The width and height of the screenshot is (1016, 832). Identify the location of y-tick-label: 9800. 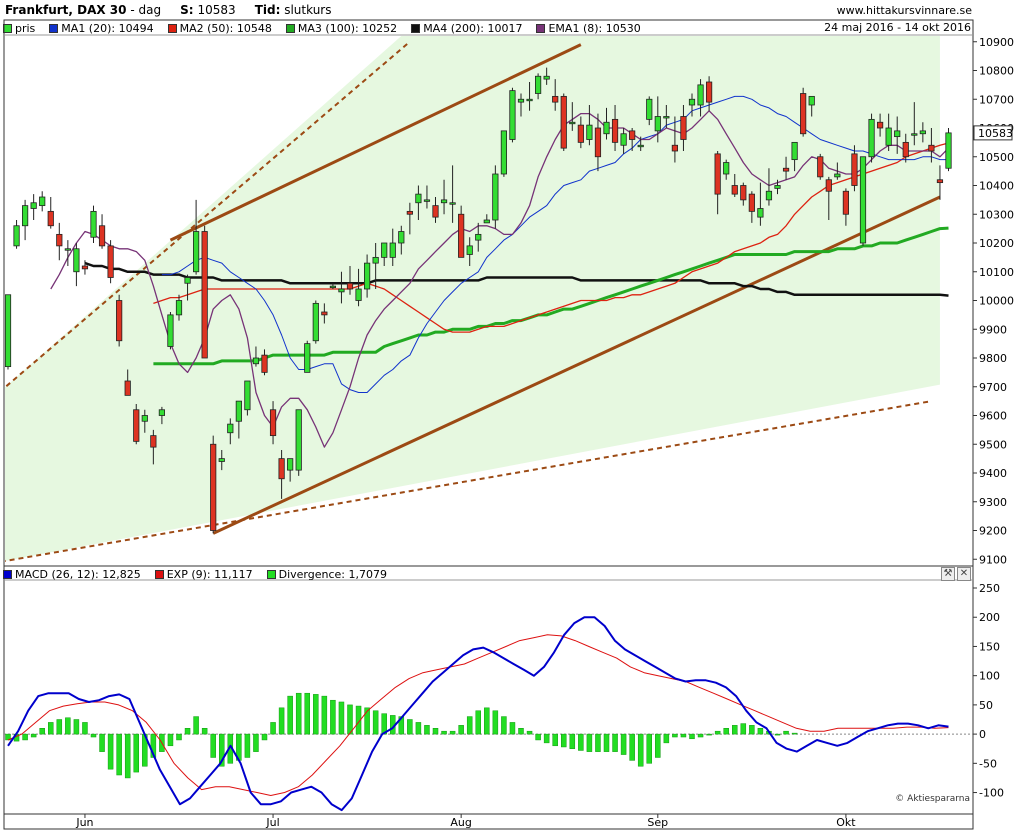
(993, 358).